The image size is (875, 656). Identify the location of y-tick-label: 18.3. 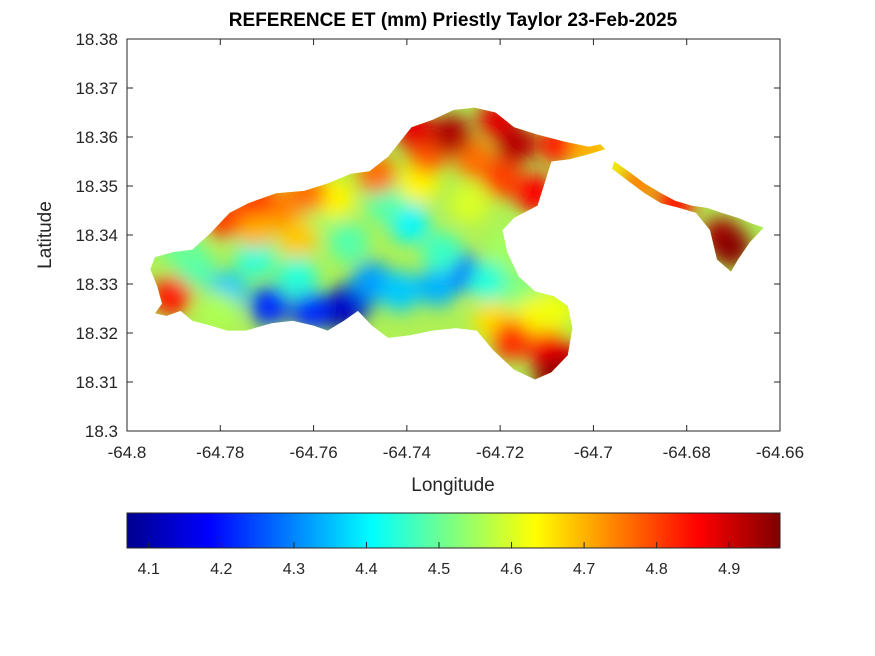
(101, 431).